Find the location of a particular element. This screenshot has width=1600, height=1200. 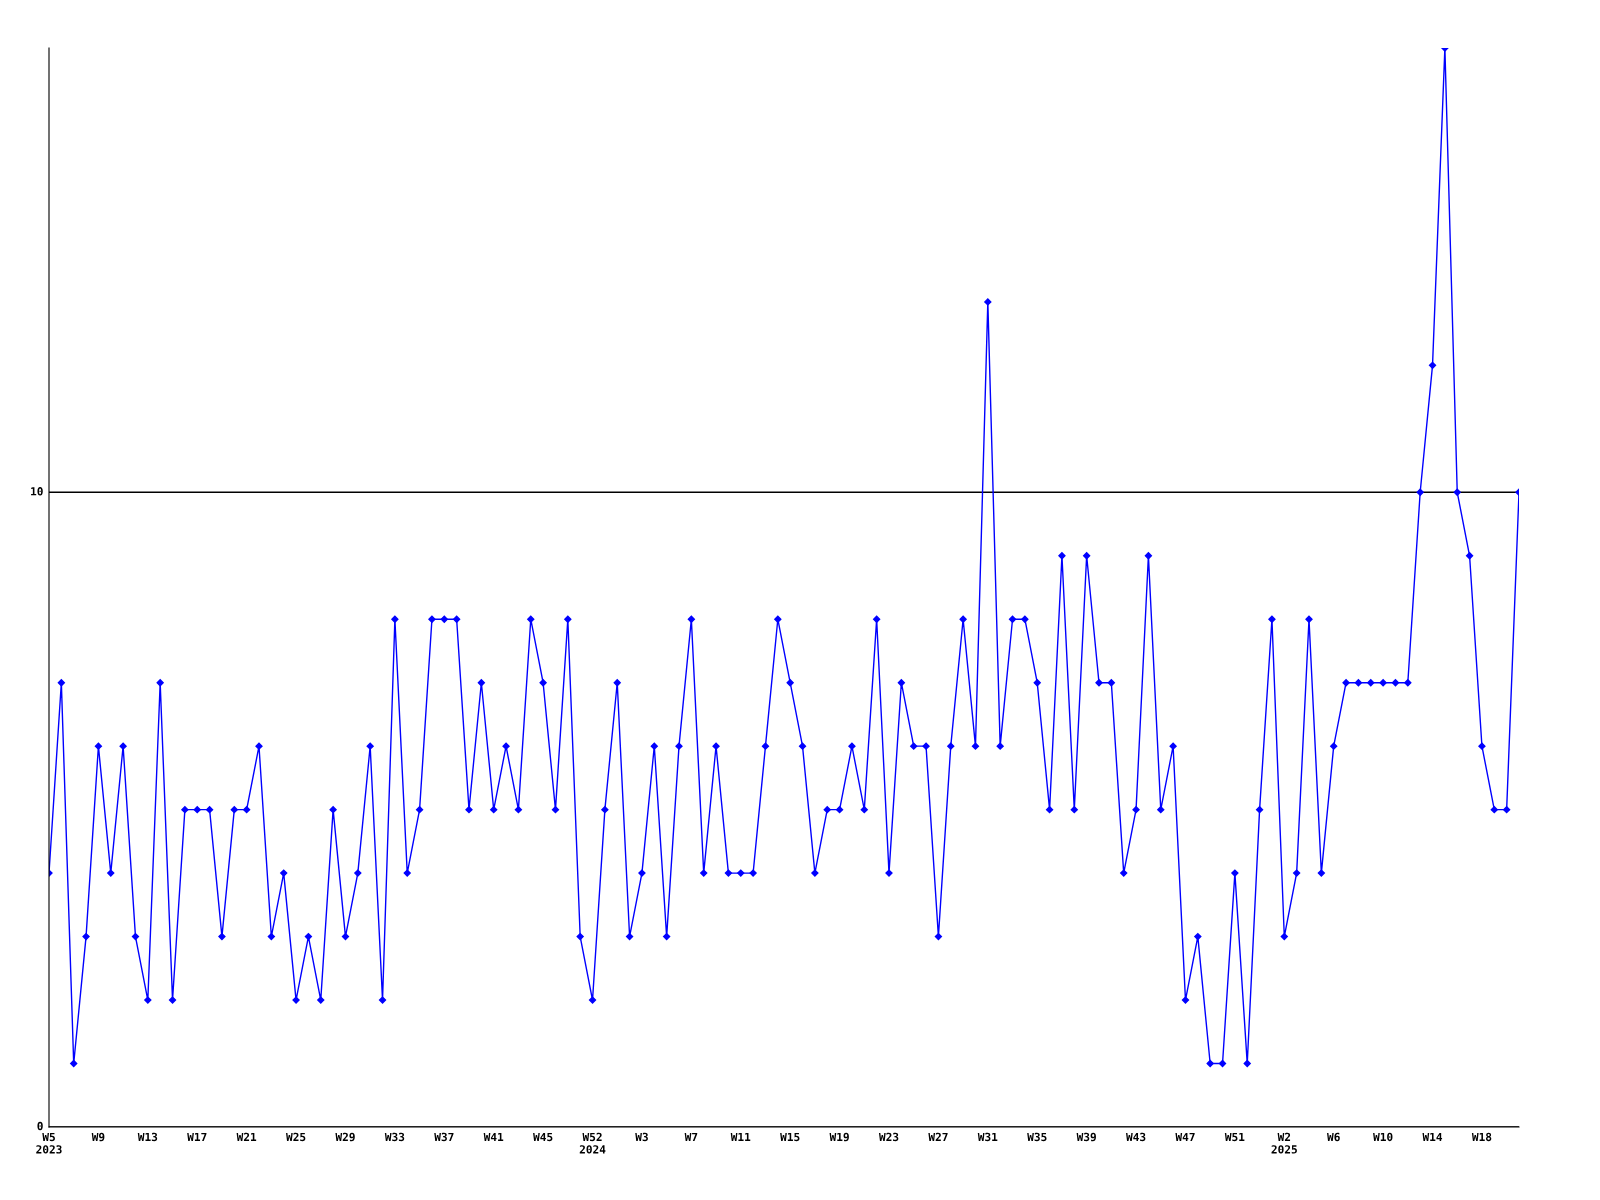

x-tick-label: W2 2025 is located at coordinates (1284, 1143).